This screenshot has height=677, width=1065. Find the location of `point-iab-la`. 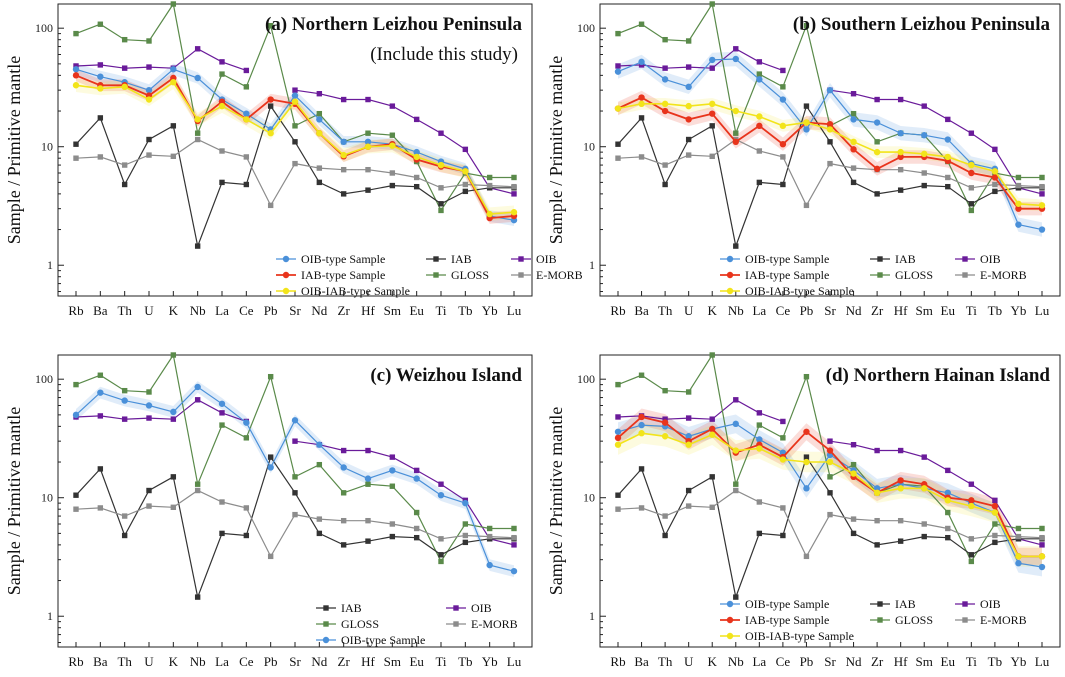

point-iab-la is located at coordinates (222, 533).